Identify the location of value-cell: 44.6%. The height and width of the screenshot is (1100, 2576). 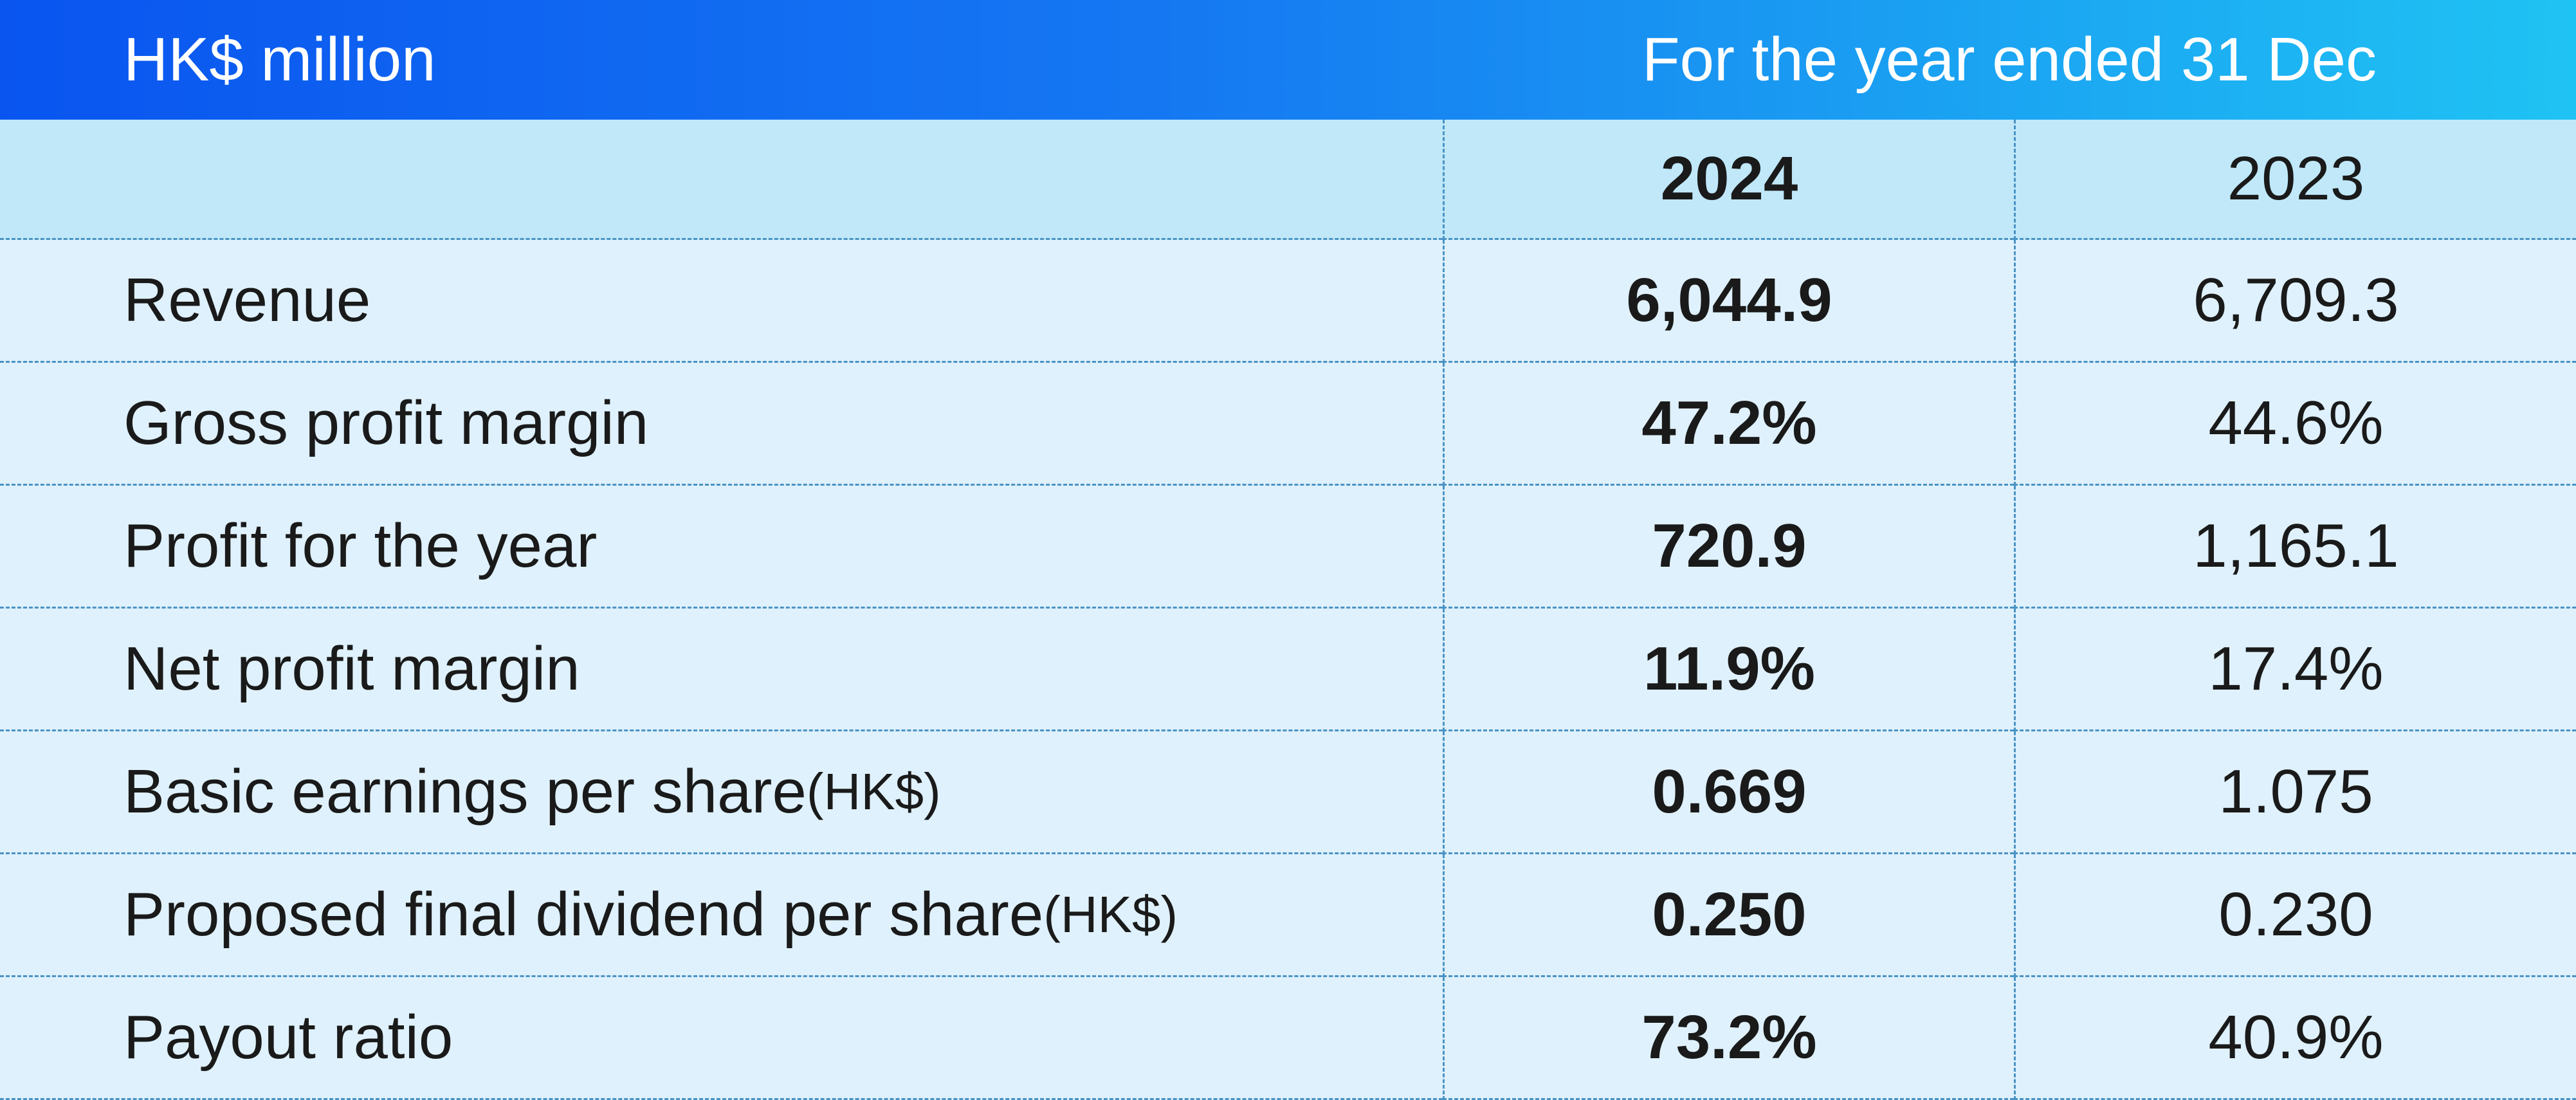
(2295, 424).